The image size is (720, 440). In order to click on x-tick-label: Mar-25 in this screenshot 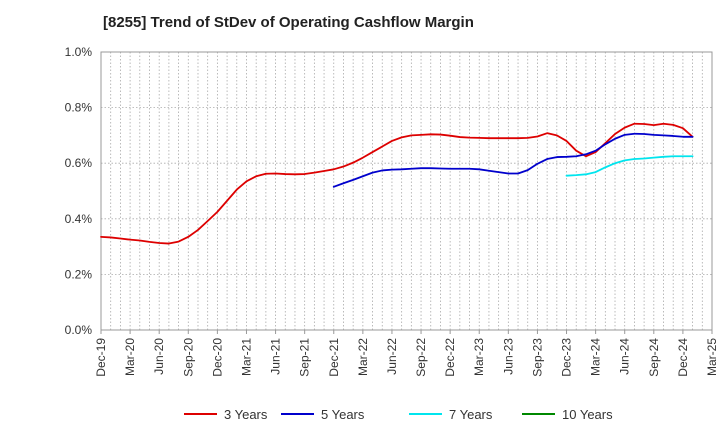, I will do `click(712, 357)`.